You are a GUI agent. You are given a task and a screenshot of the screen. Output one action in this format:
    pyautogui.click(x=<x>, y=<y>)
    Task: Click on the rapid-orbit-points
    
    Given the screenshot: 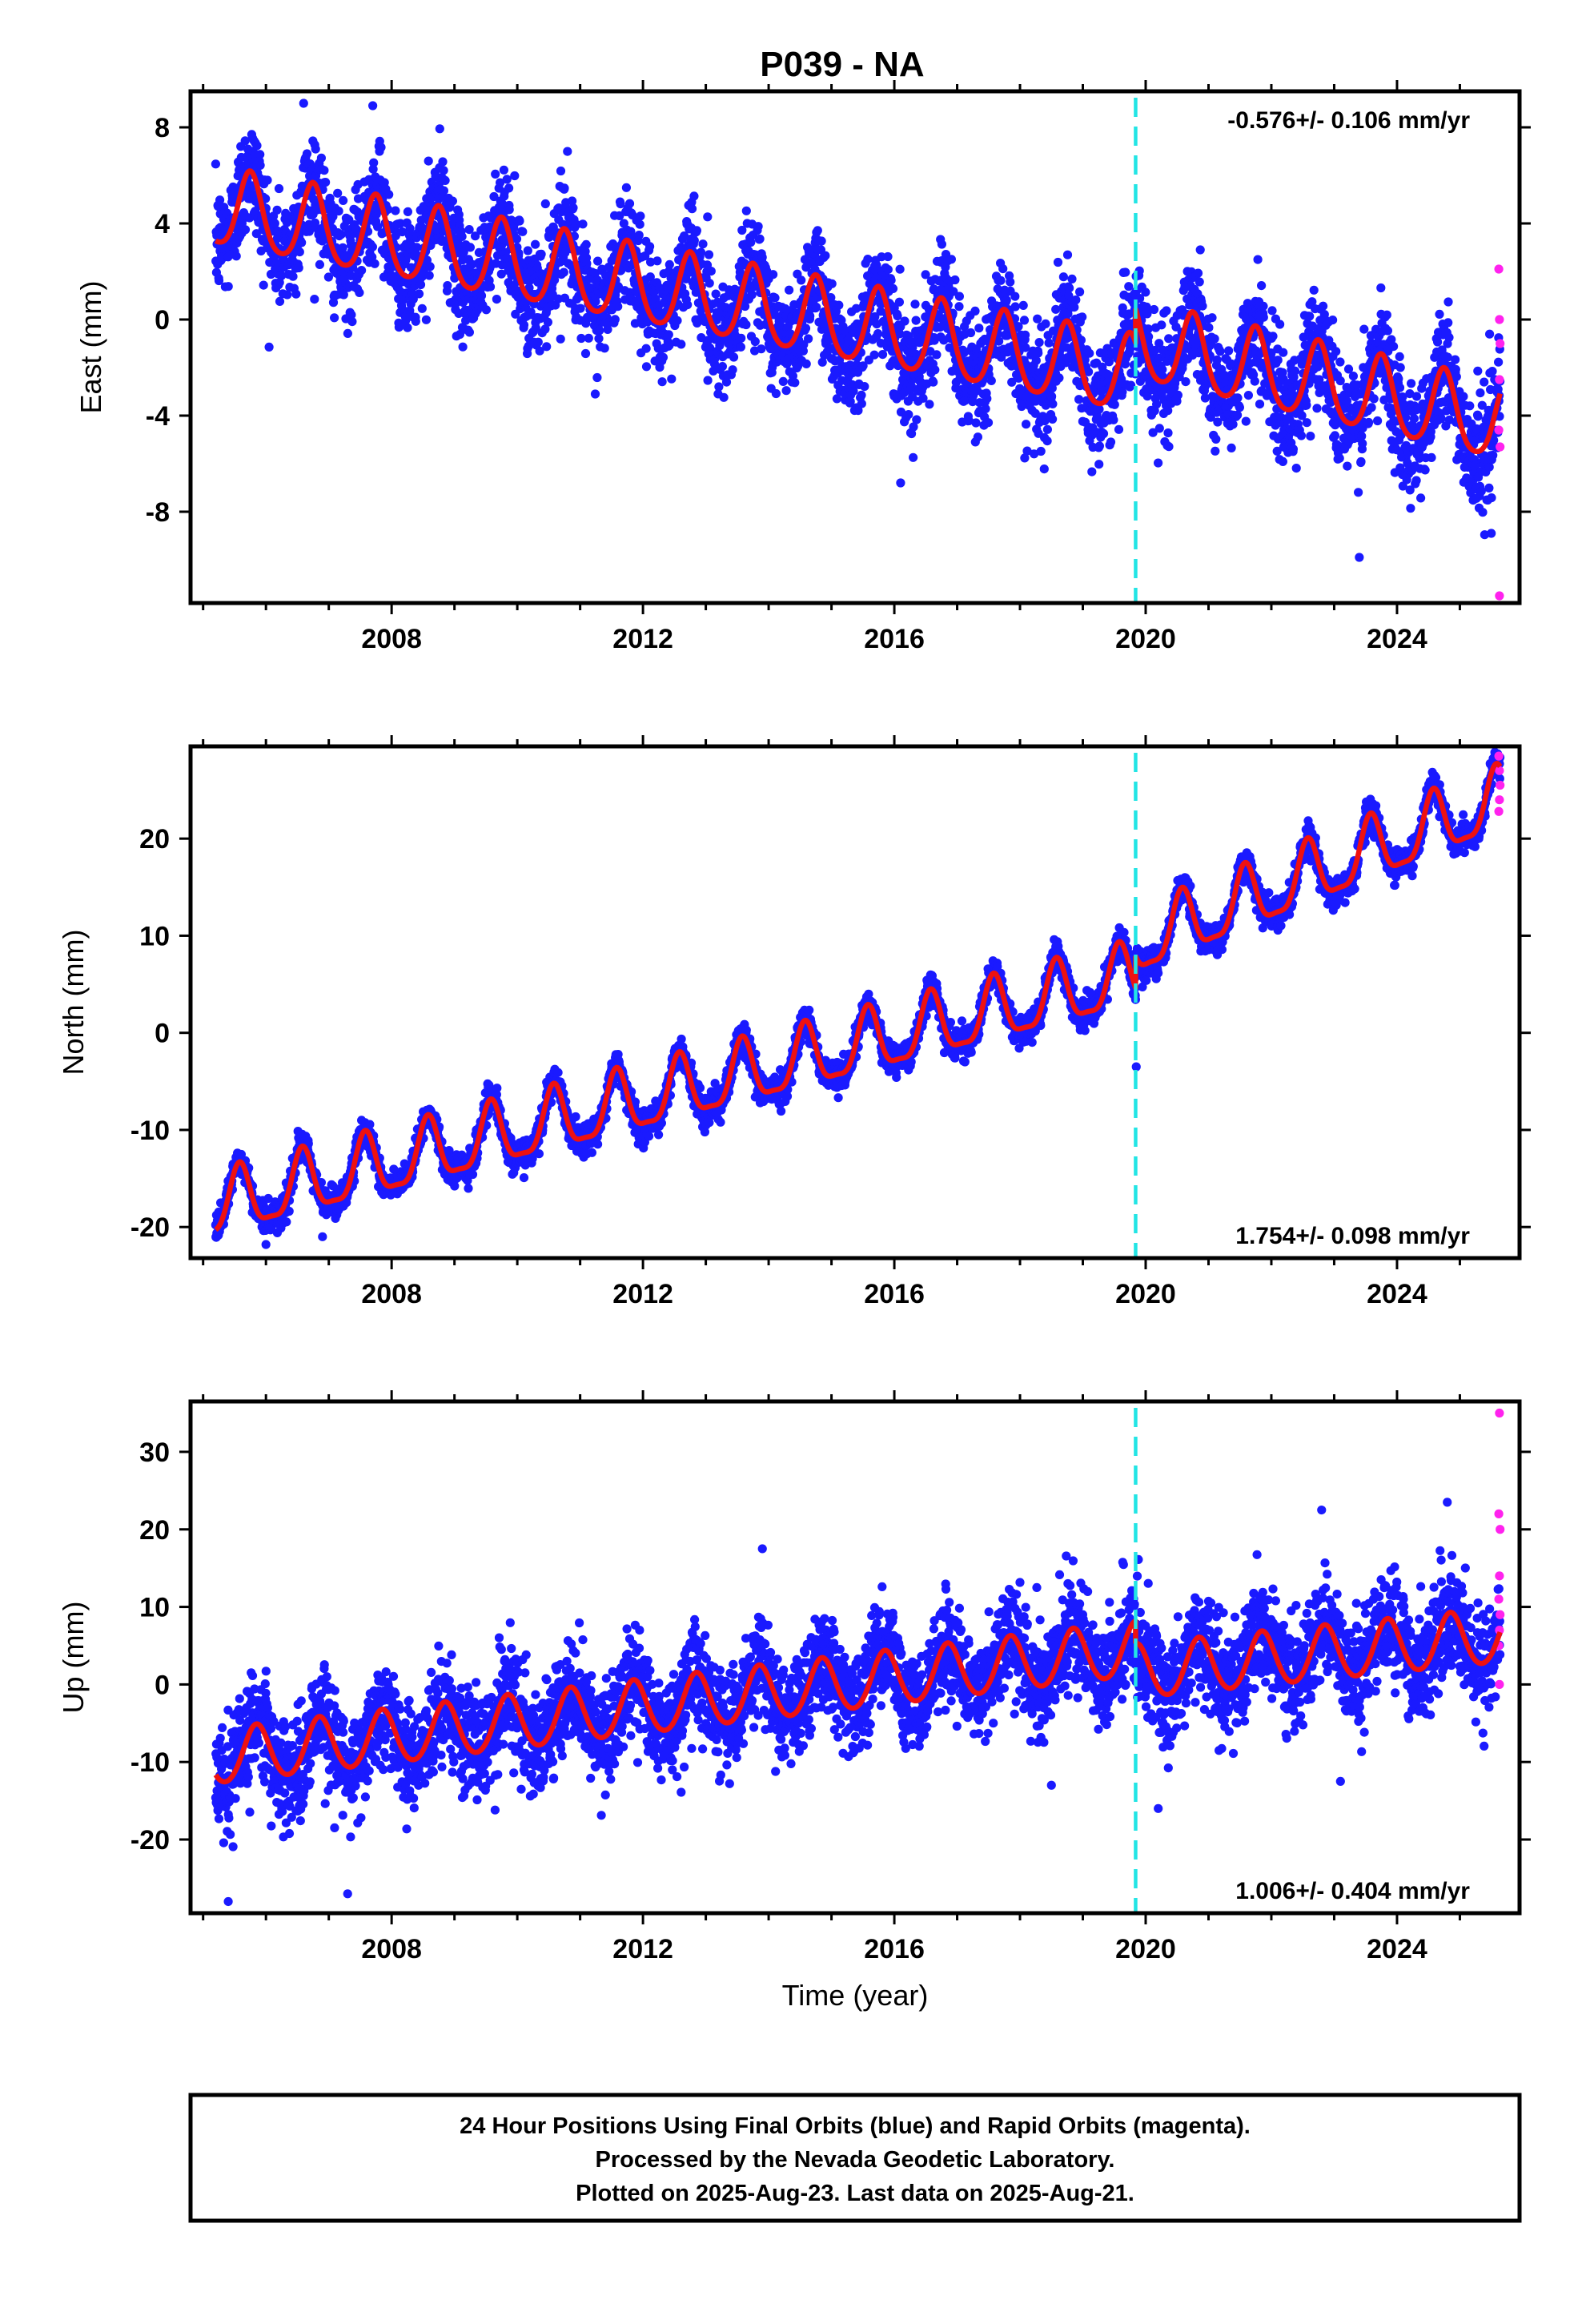 What is the action you would take?
    pyautogui.click(x=1499, y=432)
    